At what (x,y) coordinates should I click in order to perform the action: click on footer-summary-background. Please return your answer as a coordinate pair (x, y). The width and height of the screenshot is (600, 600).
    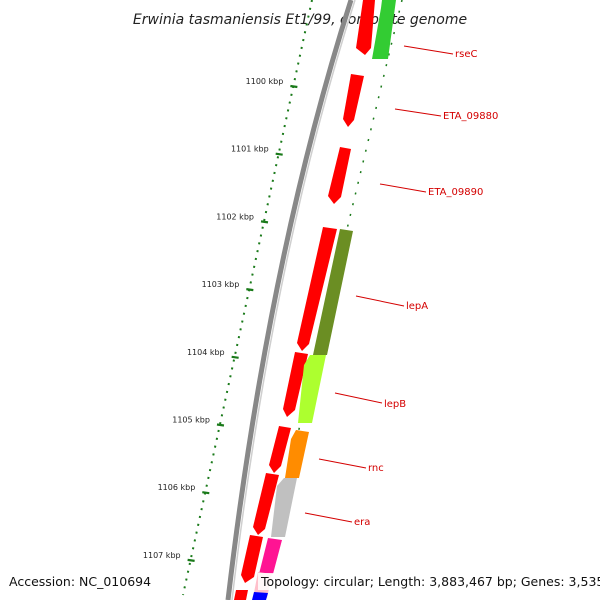
    Looking at the image, I should click on (426, 581).